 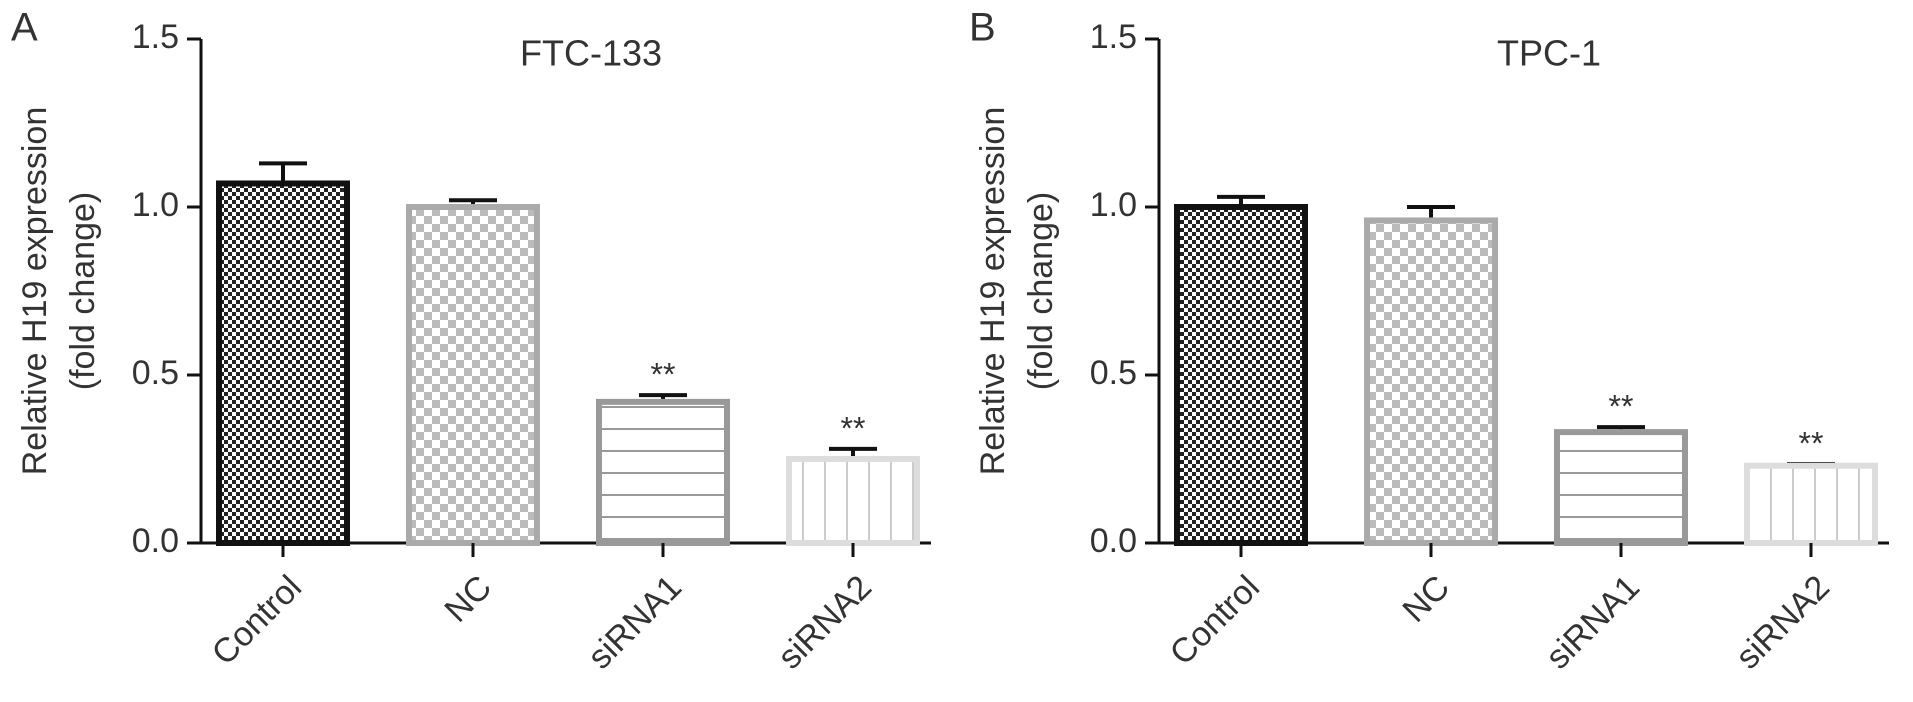 I want to click on chart-title: TPC-1, so click(x=1549, y=53).